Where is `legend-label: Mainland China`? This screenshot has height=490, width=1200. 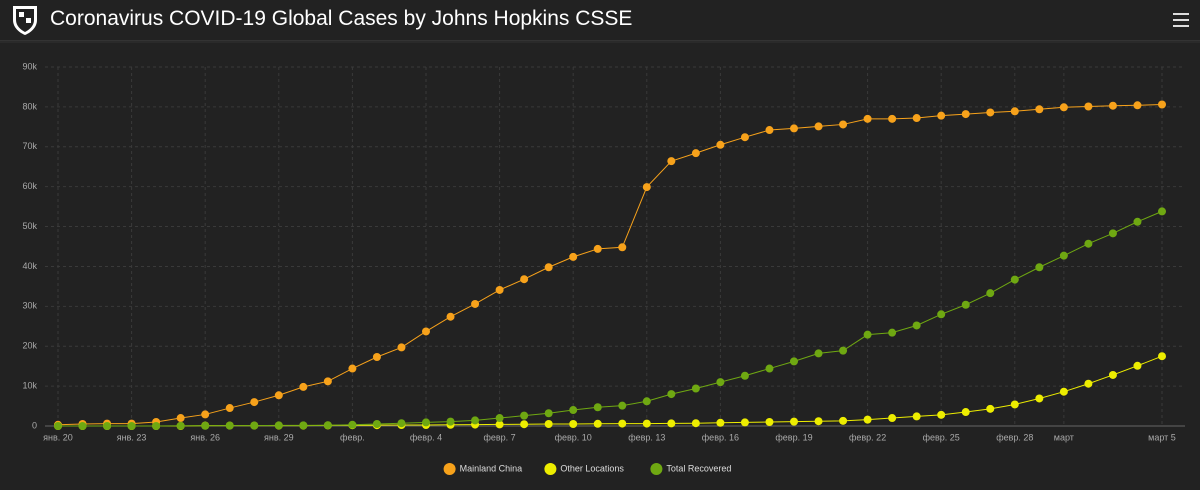 legend-label: Mainland China is located at coordinates (491, 468).